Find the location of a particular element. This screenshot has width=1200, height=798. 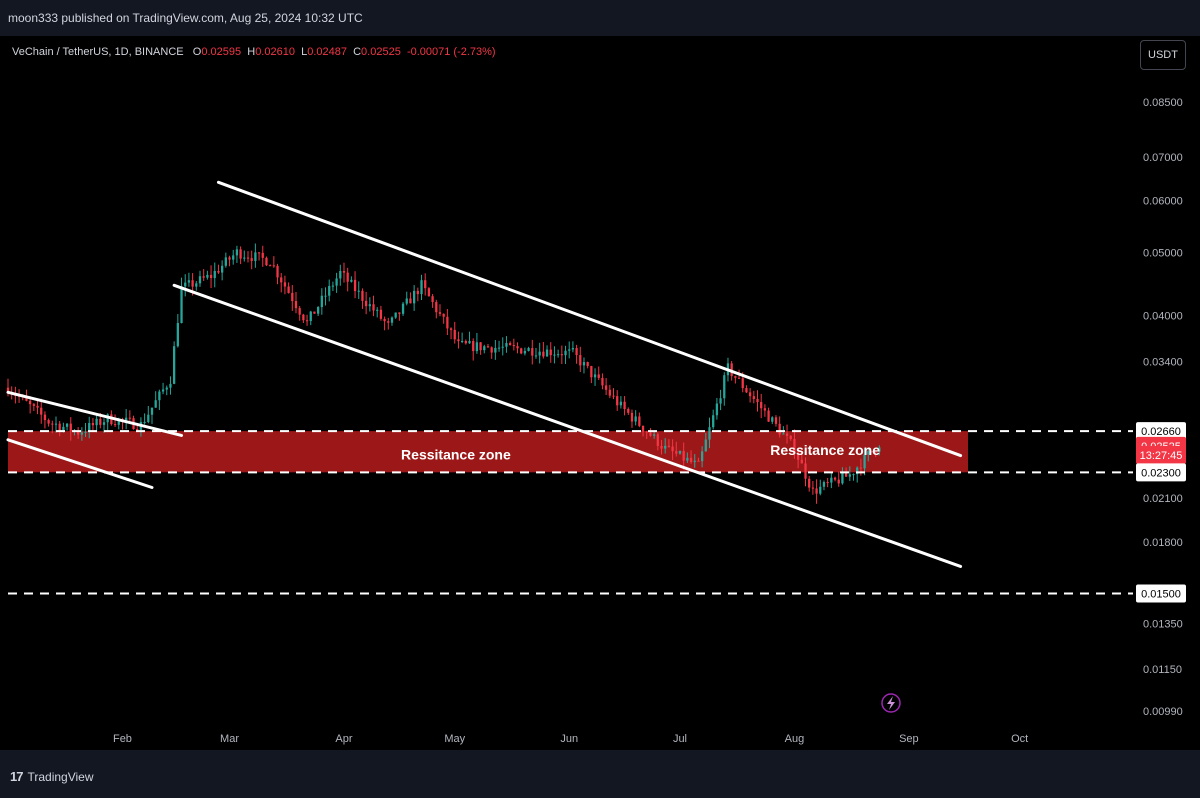

tradingview-logo-text: TradingView is located at coordinates (60, 776).